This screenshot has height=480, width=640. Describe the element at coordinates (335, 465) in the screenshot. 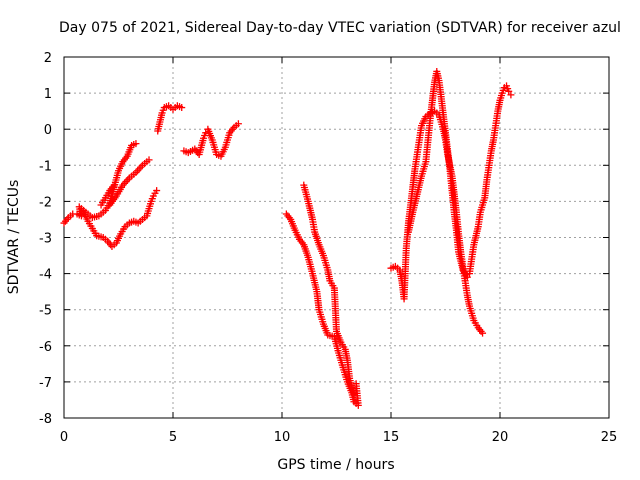

I see `x-axis-label: GPS time / hours` at that location.